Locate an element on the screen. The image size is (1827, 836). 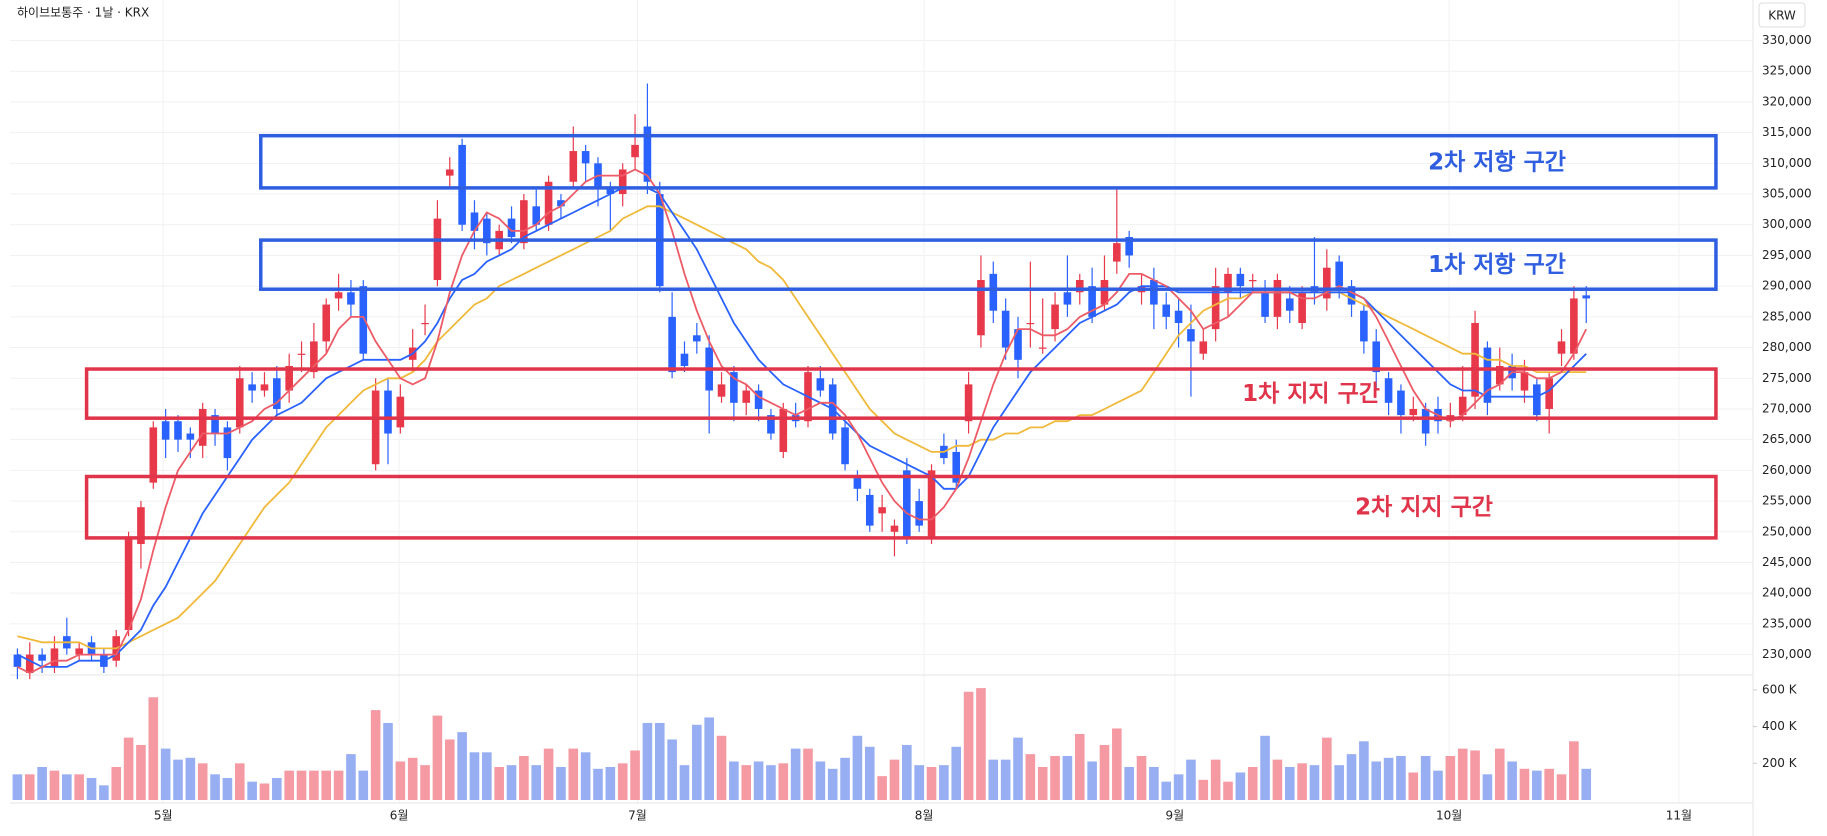
zone-label: 1차 지지 구간 is located at coordinates (1311, 394).